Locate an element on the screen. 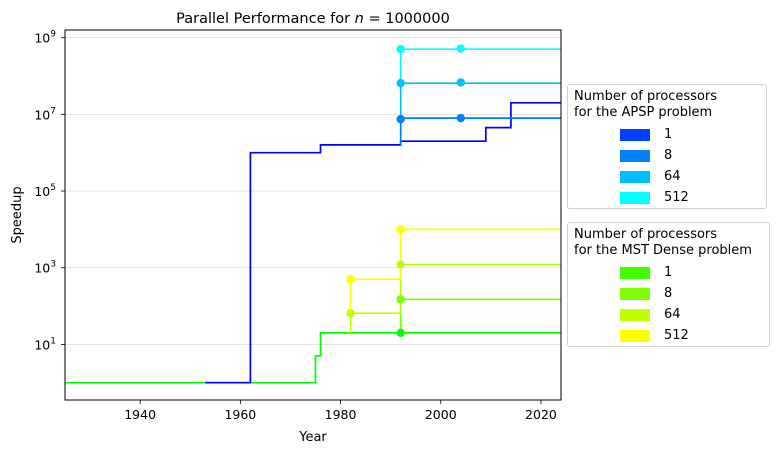 This screenshot has width=779, height=454. y-tick-exponent: 7 is located at coordinates (53, 111).